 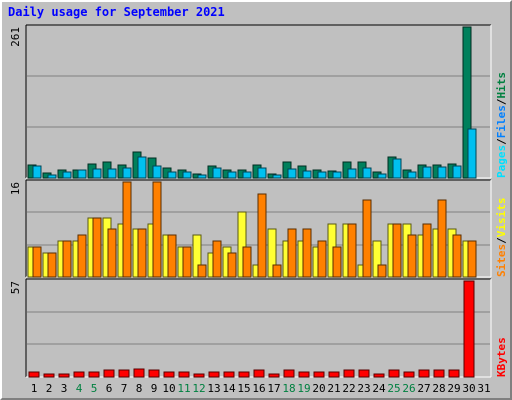 What do you see at coordinates (116, 12) in the screenshot?
I see `chart-title: Daily usage for September 2021` at bounding box center [116, 12].